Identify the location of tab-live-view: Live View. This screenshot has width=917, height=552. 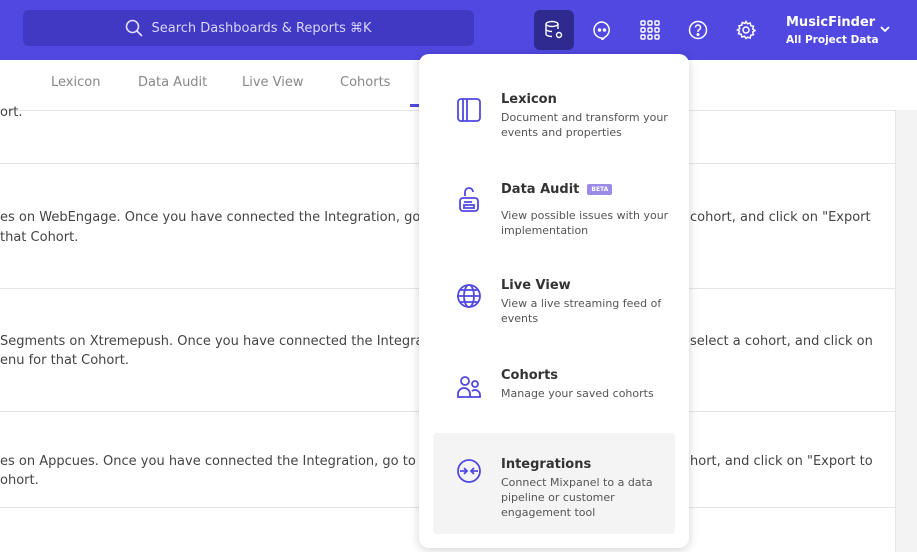
(273, 82).